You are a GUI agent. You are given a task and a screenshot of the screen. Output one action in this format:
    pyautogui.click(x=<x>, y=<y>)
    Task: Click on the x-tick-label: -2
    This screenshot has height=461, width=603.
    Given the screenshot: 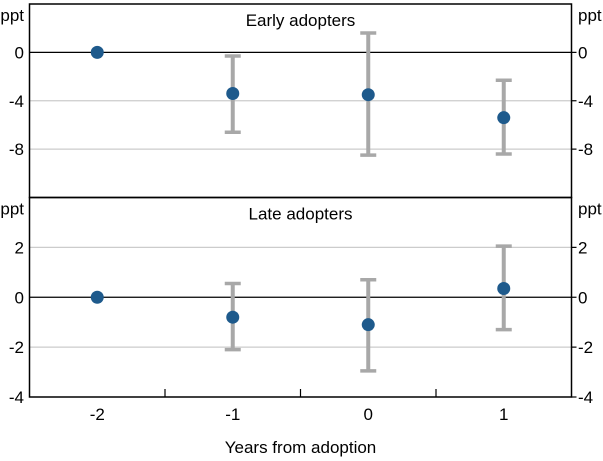 What is the action you would take?
    pyautogui.click(x=97, y=414)
    